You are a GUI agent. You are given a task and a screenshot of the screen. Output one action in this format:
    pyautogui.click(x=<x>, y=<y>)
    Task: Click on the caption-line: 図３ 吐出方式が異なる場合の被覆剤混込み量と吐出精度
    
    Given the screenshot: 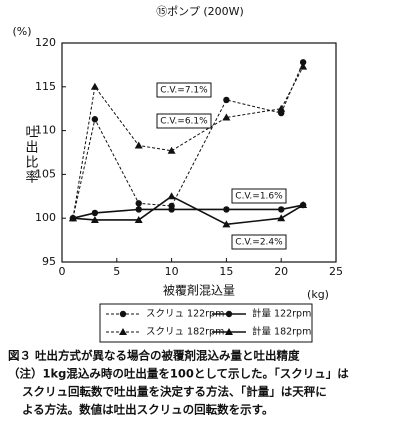 What is the action you would take?
    pyautogui.click(x=154, y=356)
    